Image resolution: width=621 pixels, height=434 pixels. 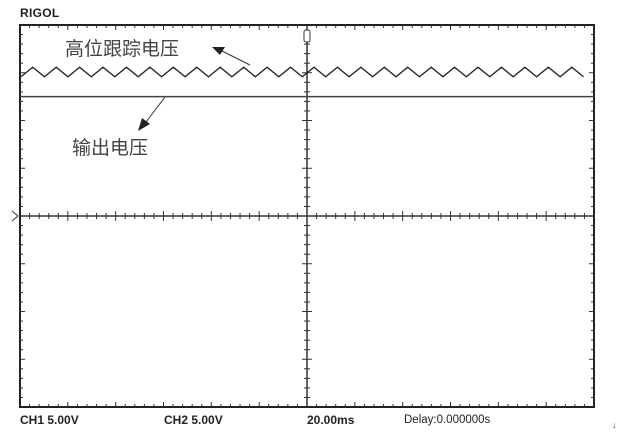 What do you see at coordinates (331, 420) in the screenshot?
I see `timebase: 20.00ms` at bounding box center [331, 420].